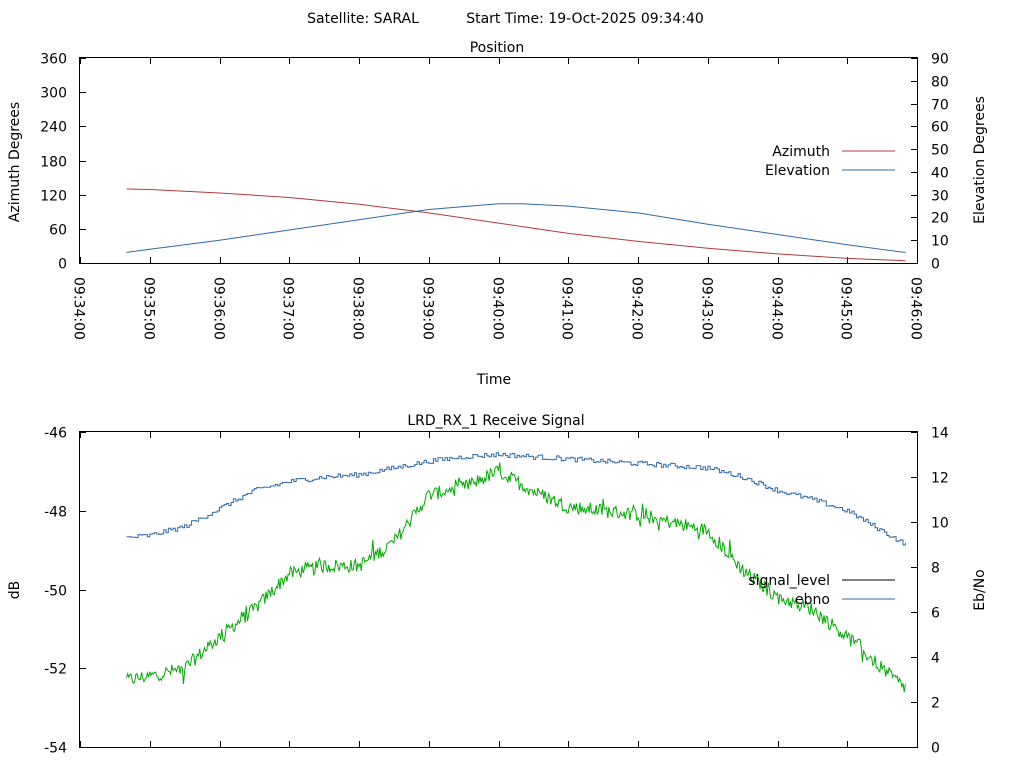 The width and height of the screenshot is (1024, 768). What do you see at coordinates (15, 162) in the screenshot?
I see `position-y-axis-label: Azimuth Degrees` at bounding box center [15, 162].